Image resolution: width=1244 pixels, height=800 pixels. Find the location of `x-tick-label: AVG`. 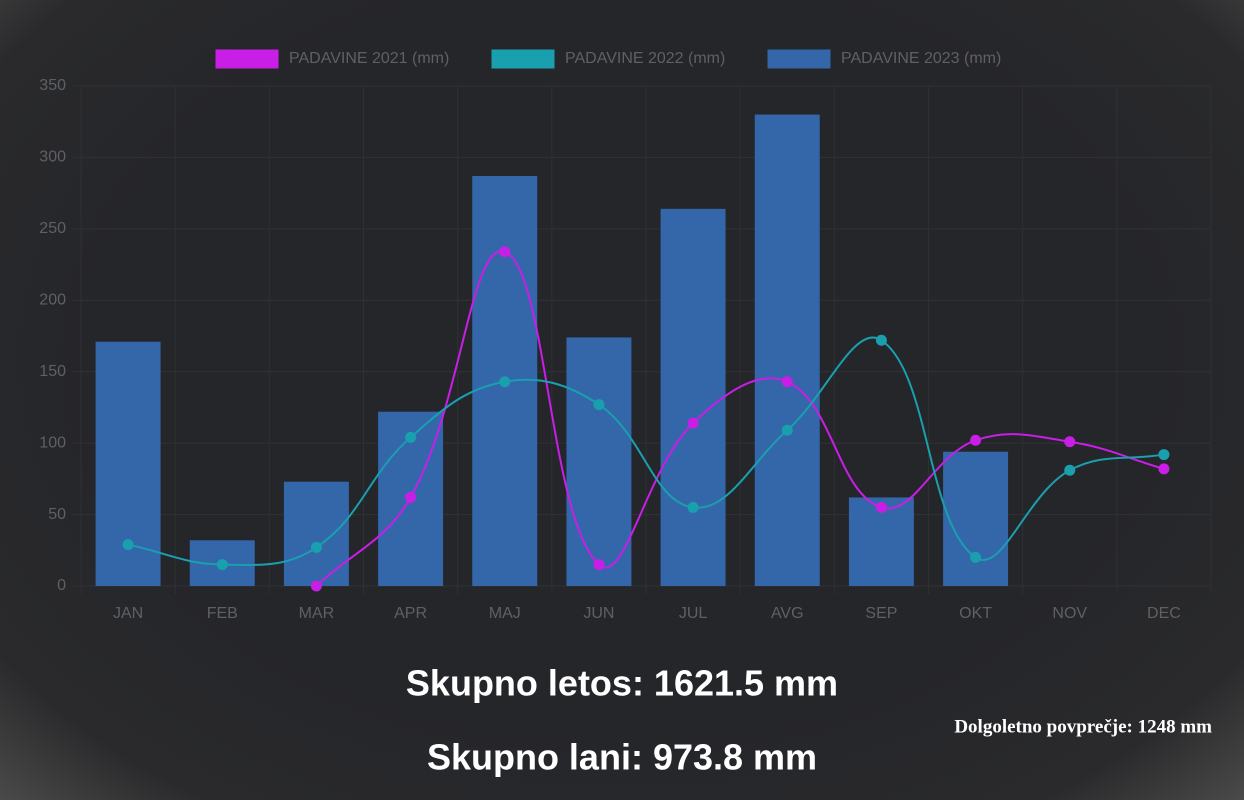

x-tick-label: AVG is located at coordinates (787, 613).